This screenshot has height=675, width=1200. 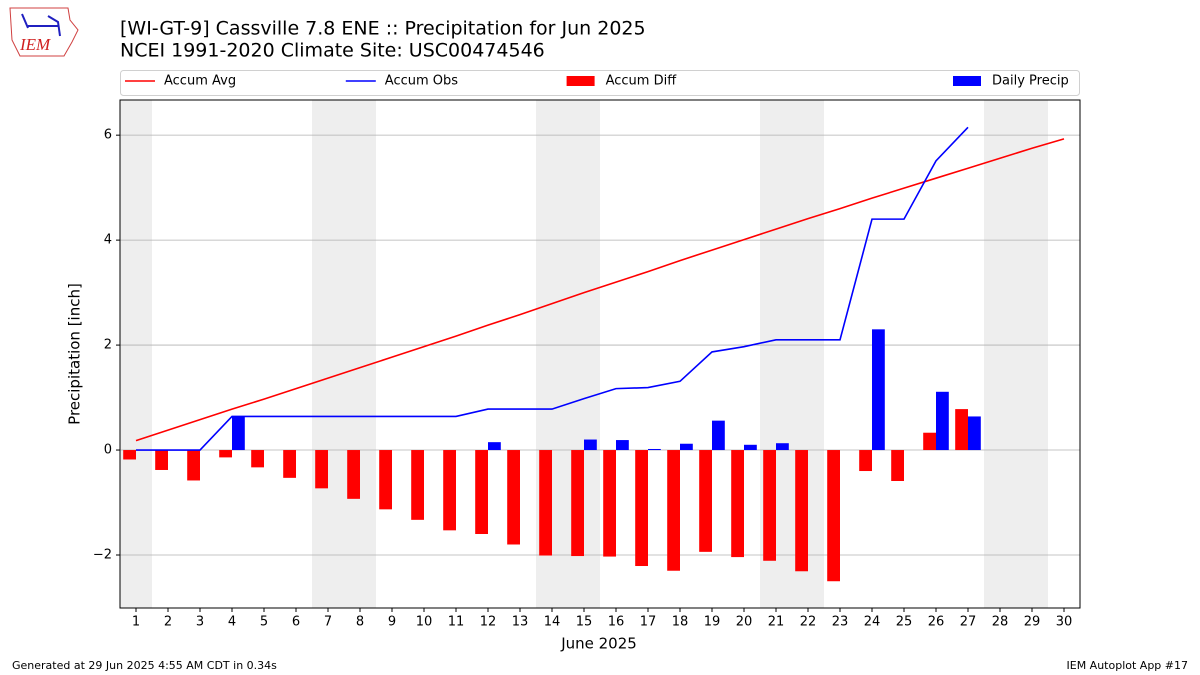 I want to click on logo-icon, so click(x=41, y=25).